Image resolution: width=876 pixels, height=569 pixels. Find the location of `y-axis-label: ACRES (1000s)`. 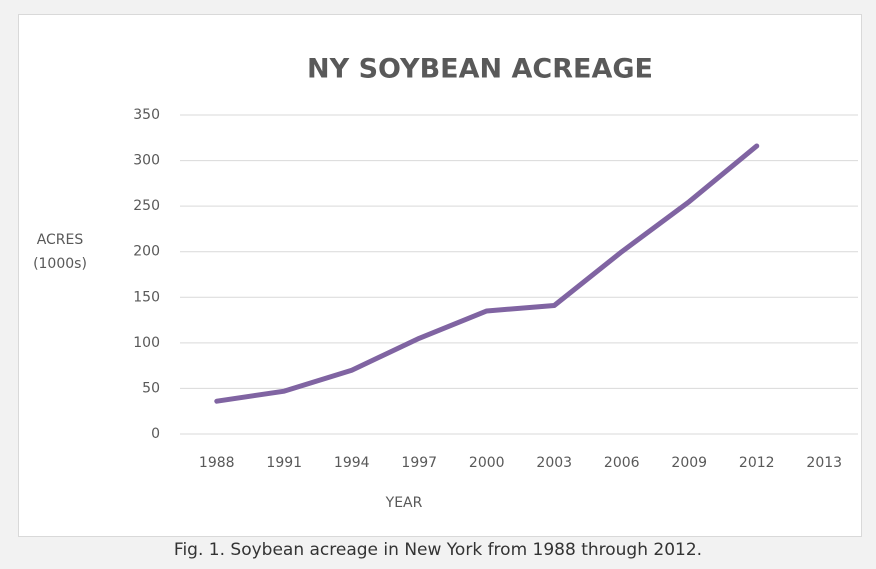

y-axis-label: ACRES (1000s) is located at coordinates (60, 252).